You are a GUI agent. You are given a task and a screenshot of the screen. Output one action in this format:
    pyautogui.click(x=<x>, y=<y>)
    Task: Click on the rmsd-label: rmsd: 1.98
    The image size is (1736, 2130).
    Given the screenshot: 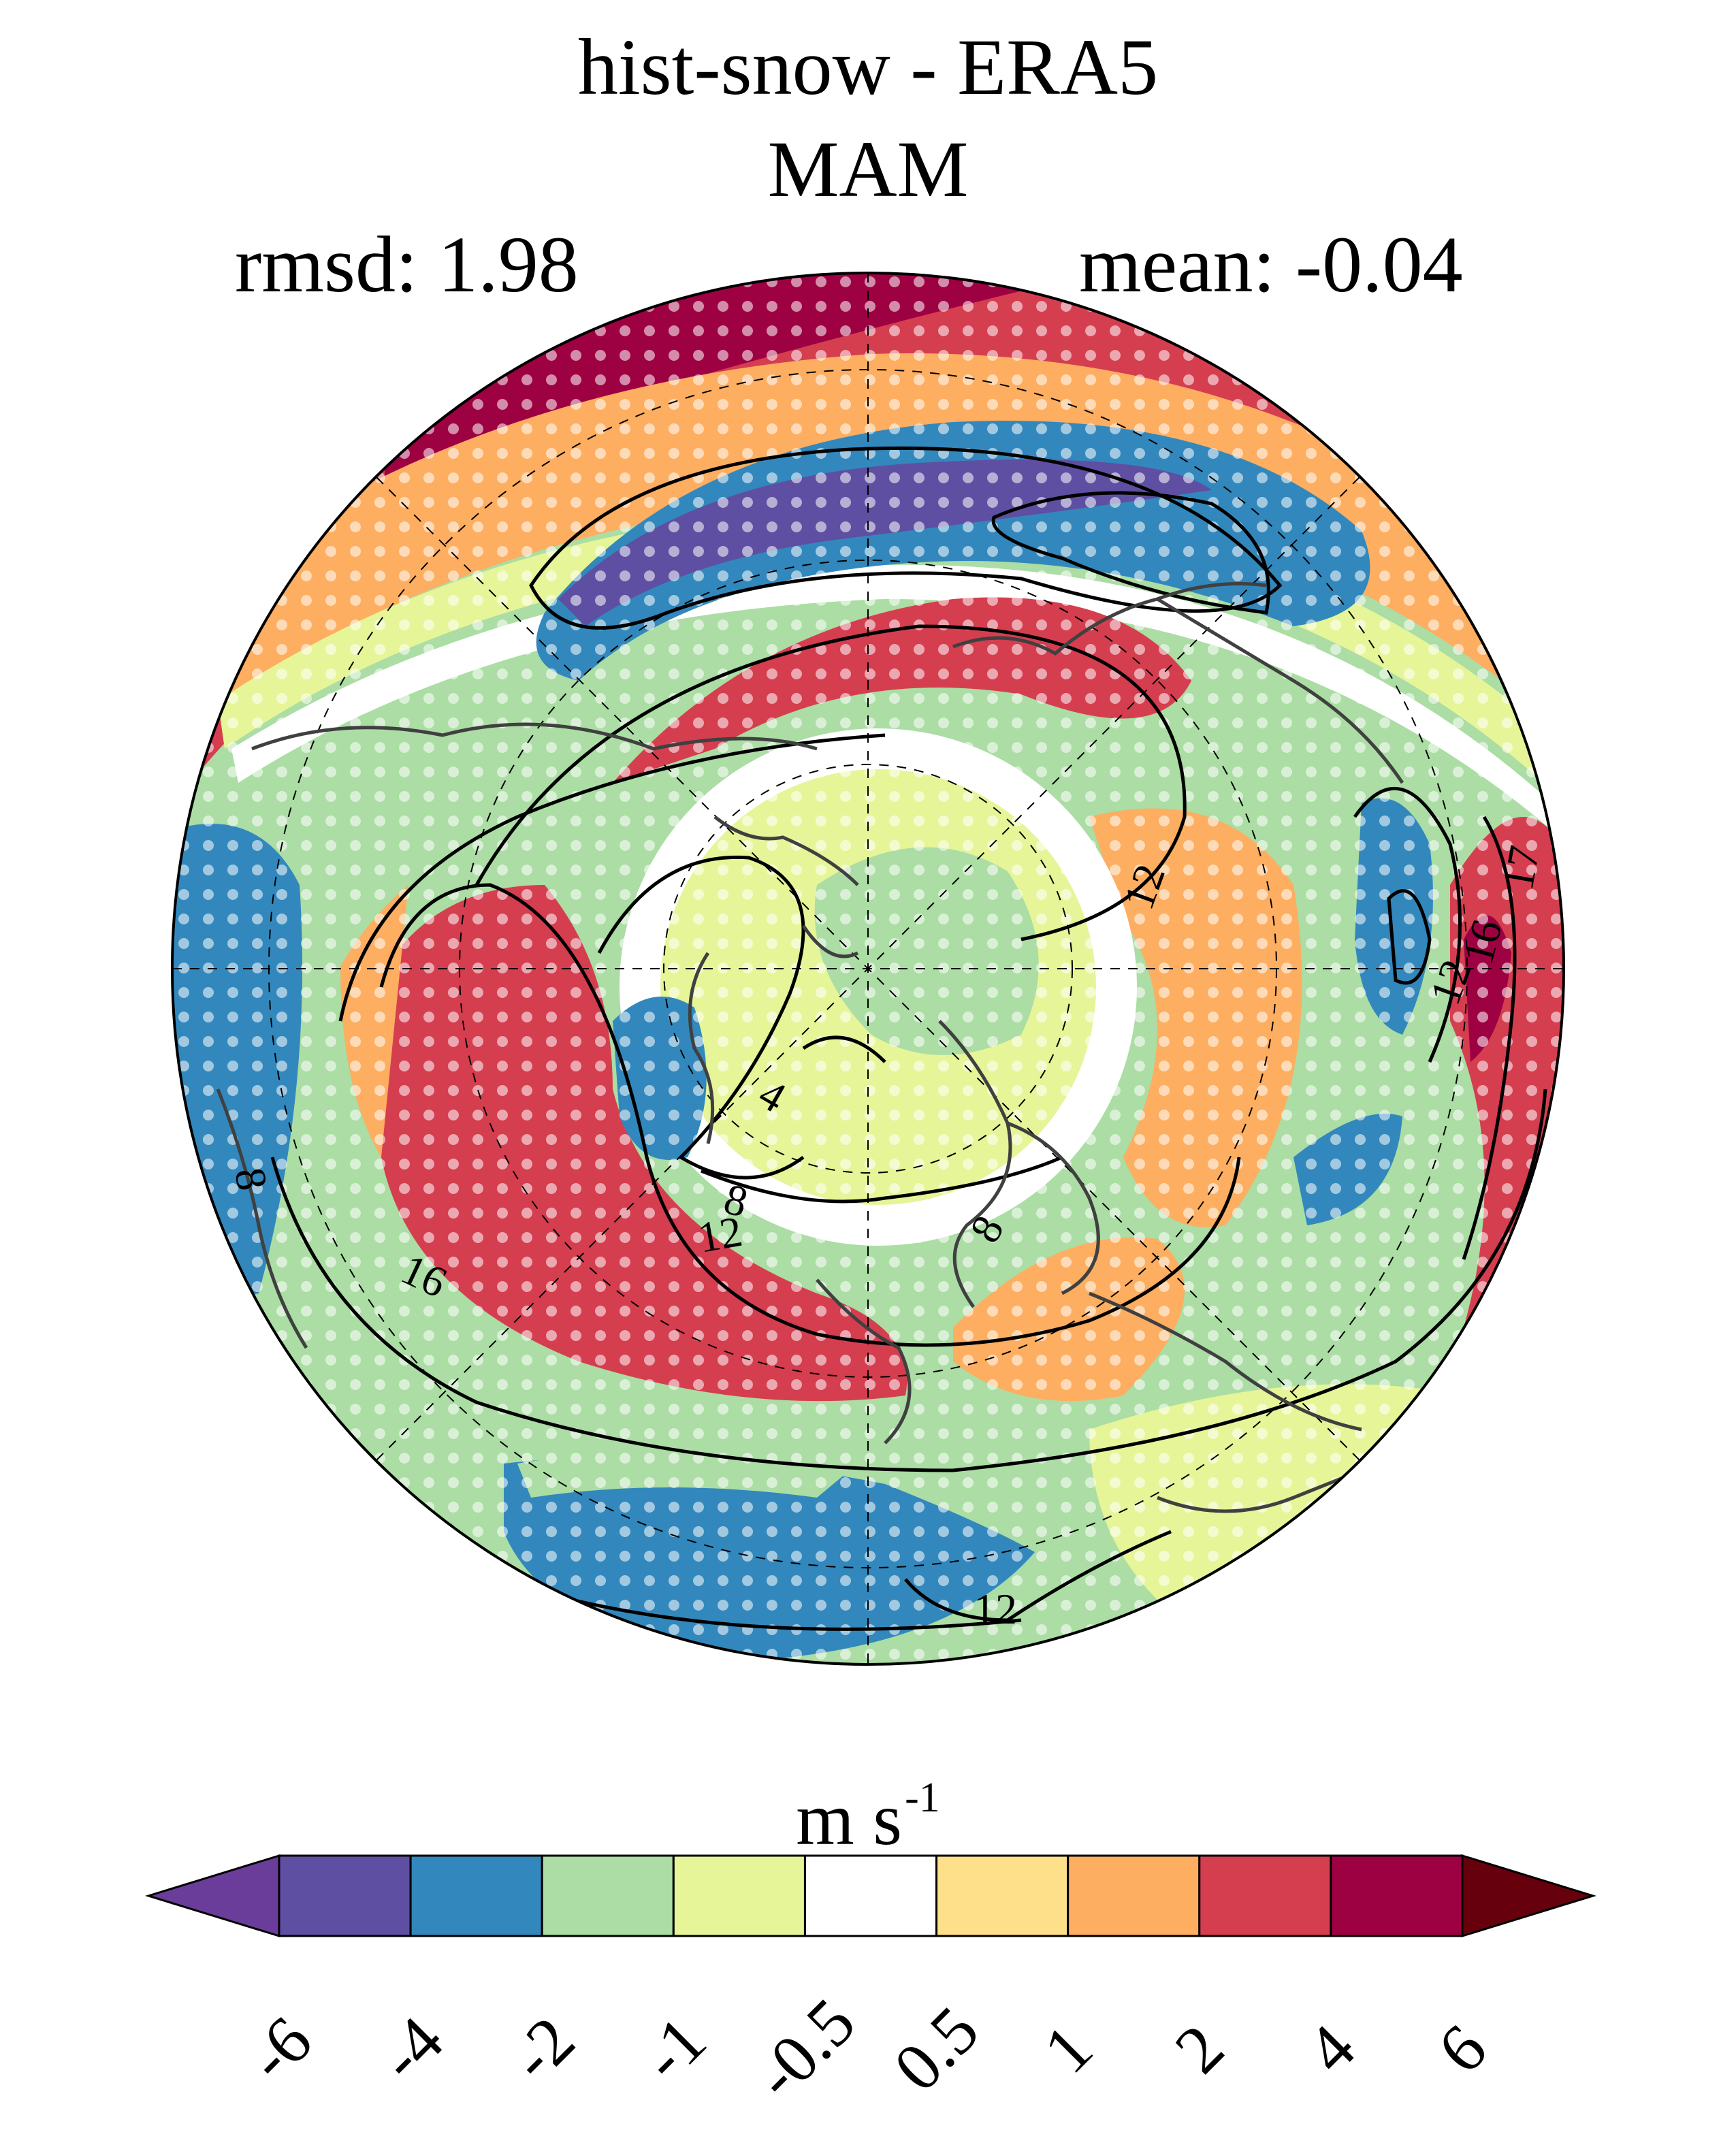 What is the action you would take?
    pyautogui.click(x=407, y=264)
    